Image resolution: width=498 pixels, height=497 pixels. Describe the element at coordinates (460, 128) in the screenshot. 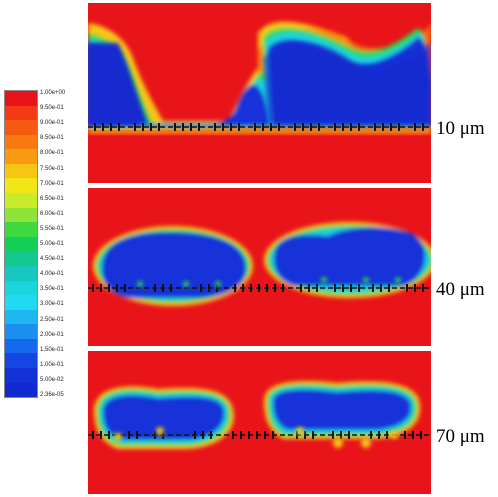

I see `caption-10um: 10 μm` at that location.